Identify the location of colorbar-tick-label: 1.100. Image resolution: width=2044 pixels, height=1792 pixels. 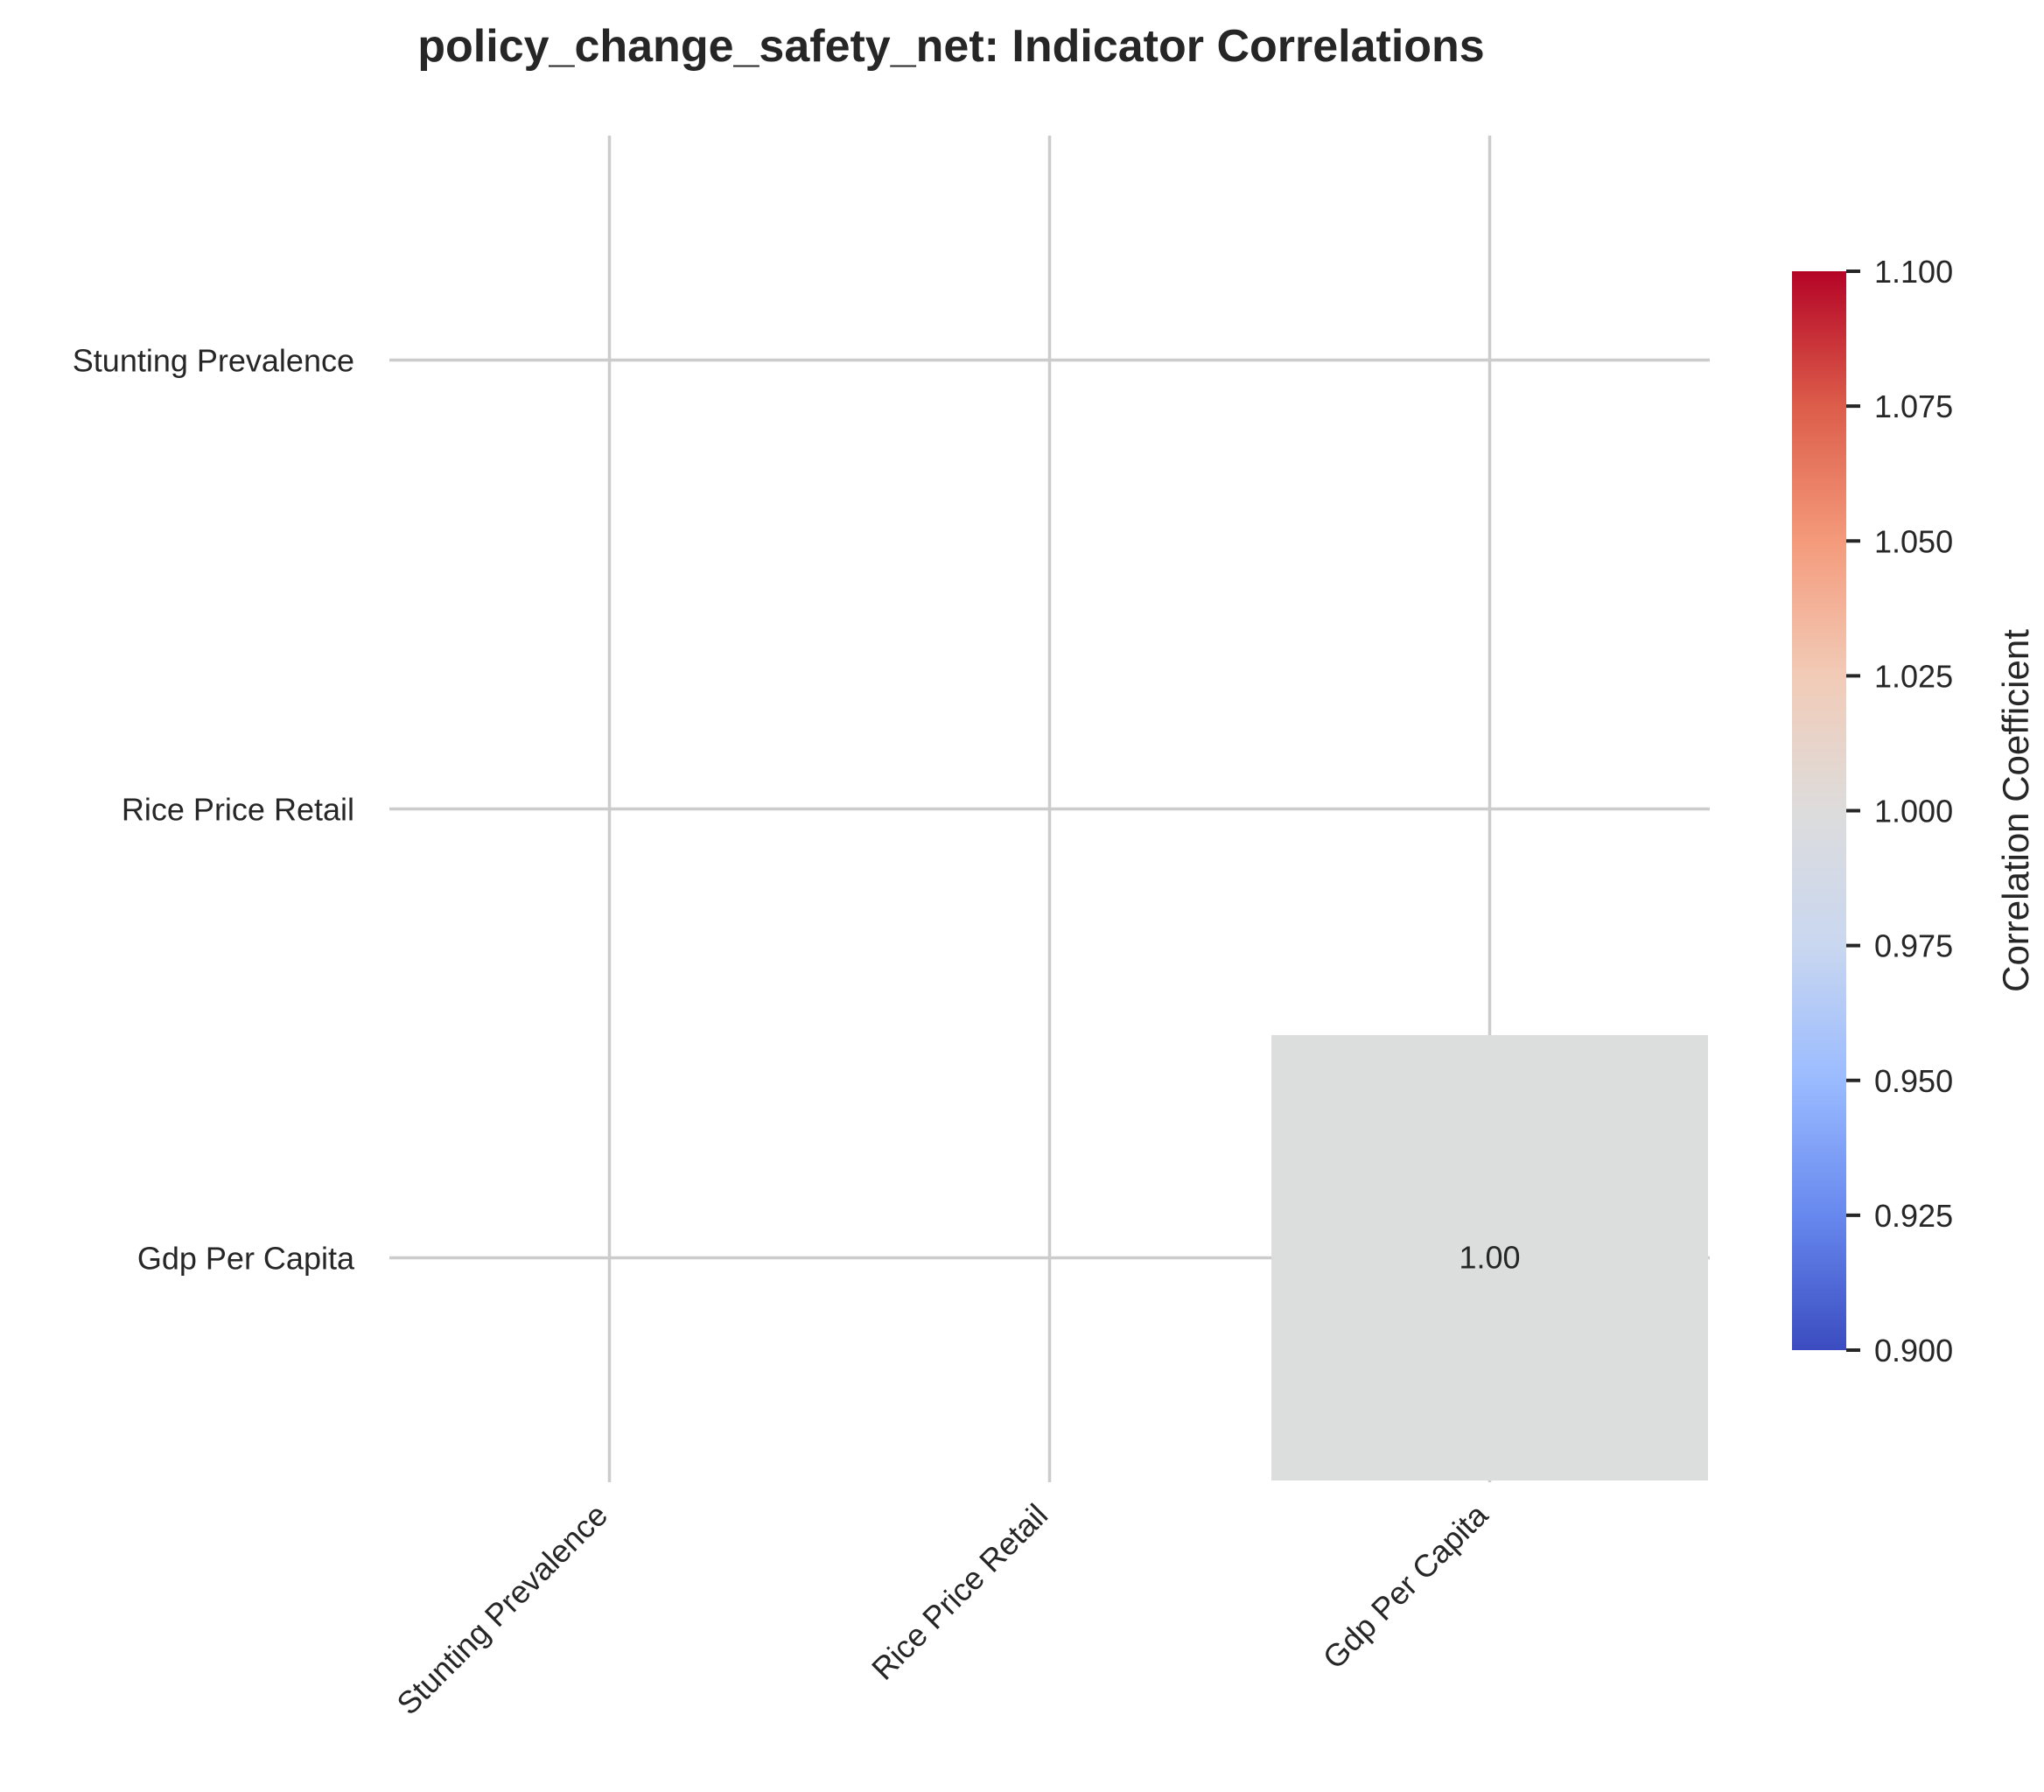
(1913, 272).